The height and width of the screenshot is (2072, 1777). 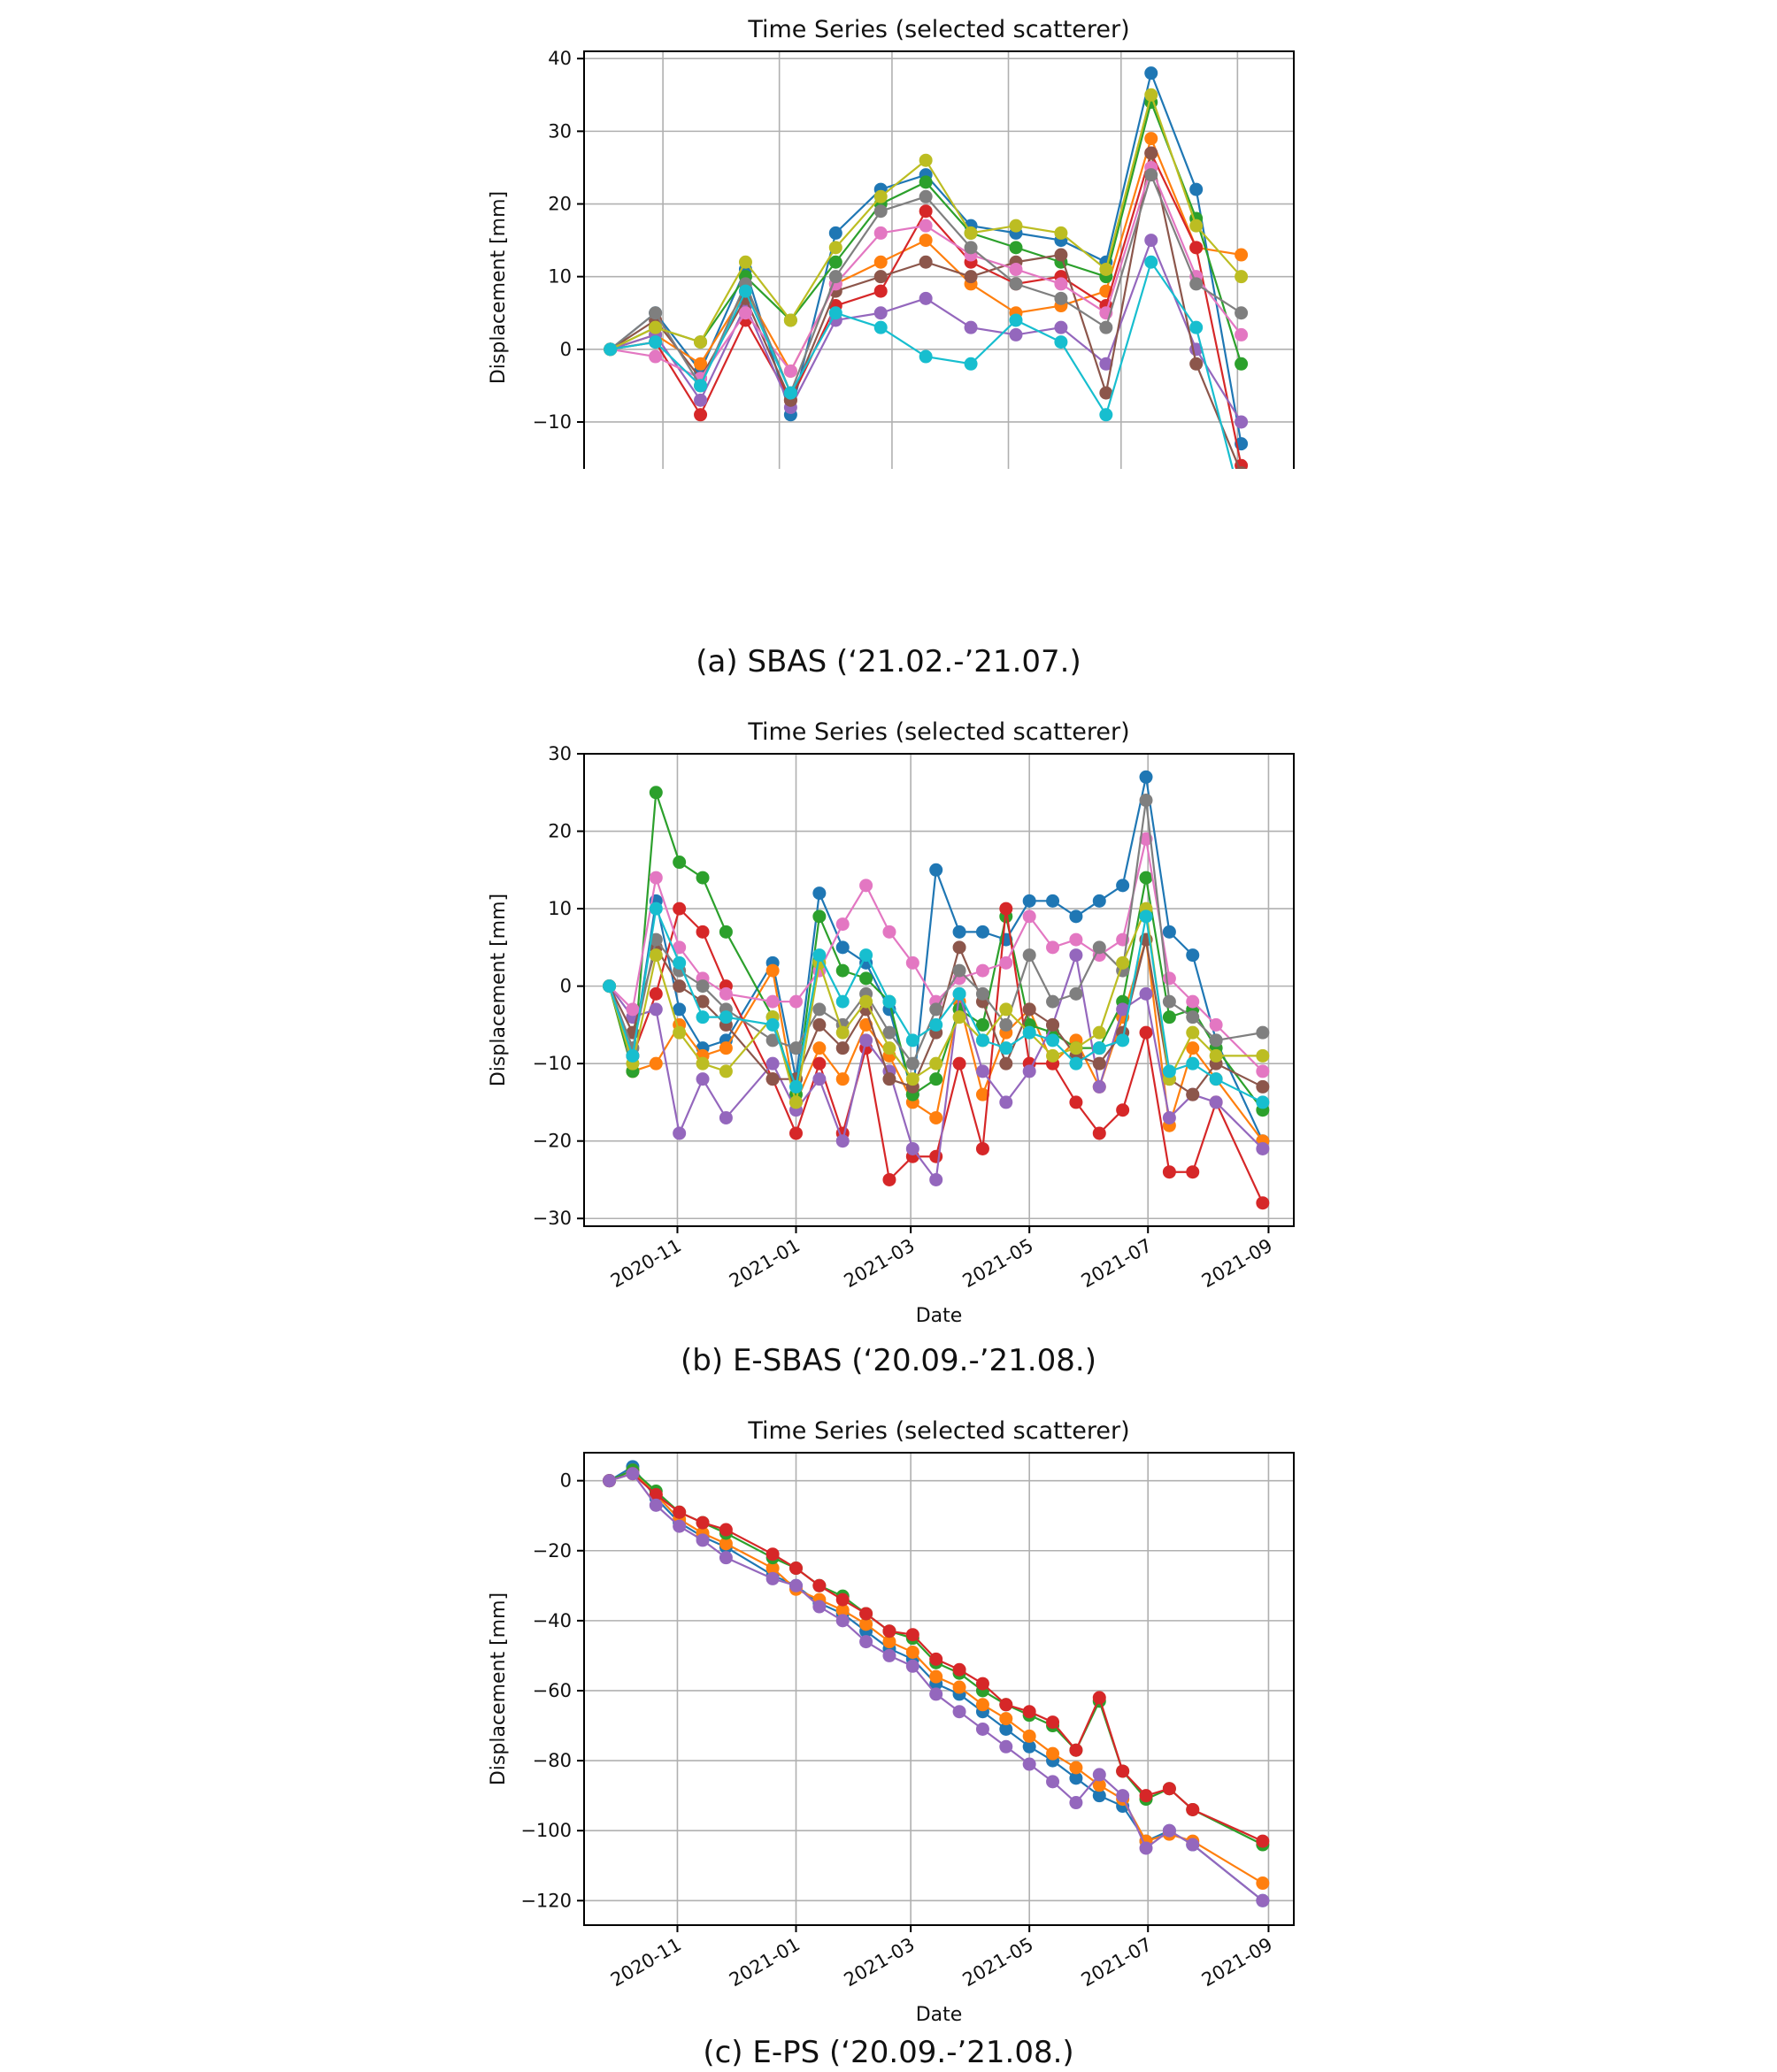 I want to click on y-tick-label: −40, so click(x=552, y=1620).